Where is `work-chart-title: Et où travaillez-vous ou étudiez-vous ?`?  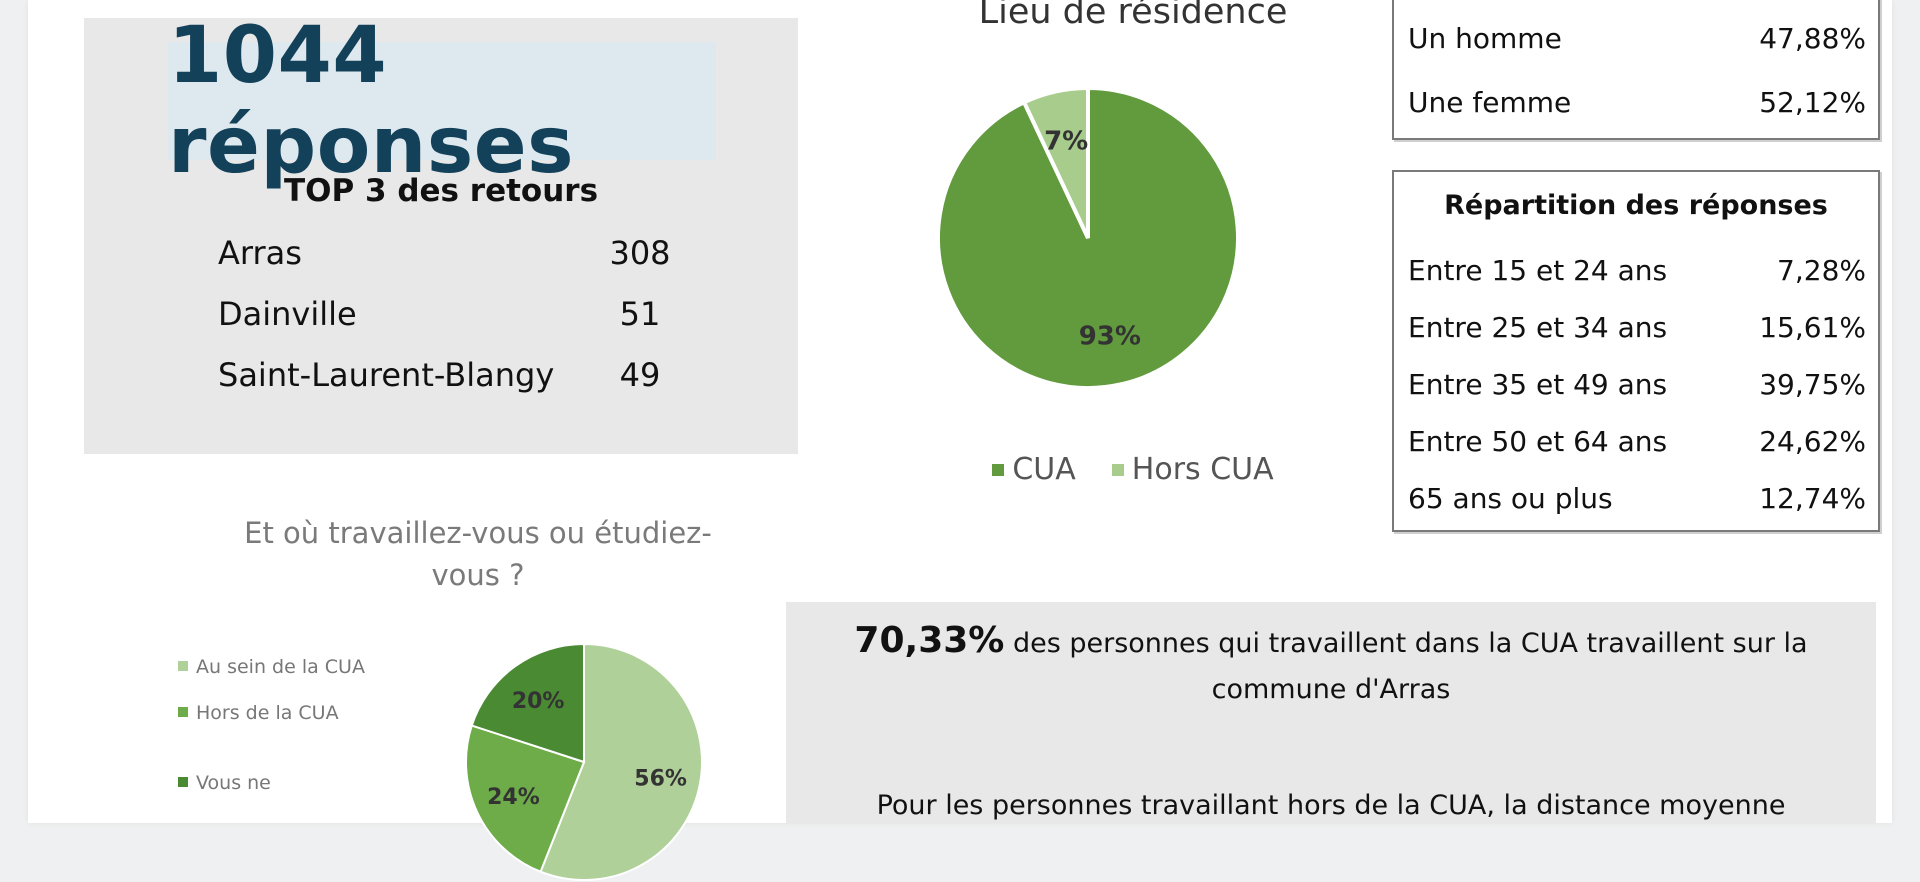 work-chart-title: Et où travaillez-vous ou étudiez-vous ? is located at coordinates (478, 554).